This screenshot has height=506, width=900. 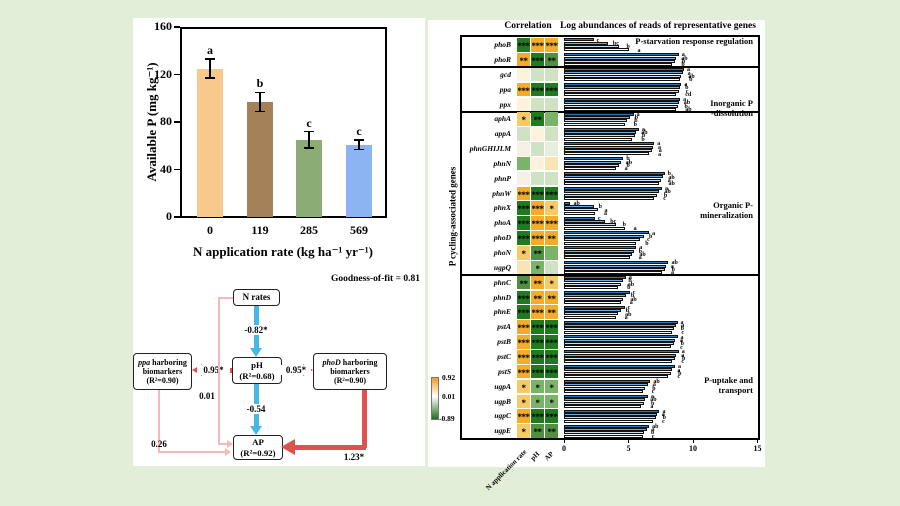 What do you see at coordinates (537, 223) in the screenshot?
I see `corr-cell-phoA-1: ***` at bounding box center [537, 223].